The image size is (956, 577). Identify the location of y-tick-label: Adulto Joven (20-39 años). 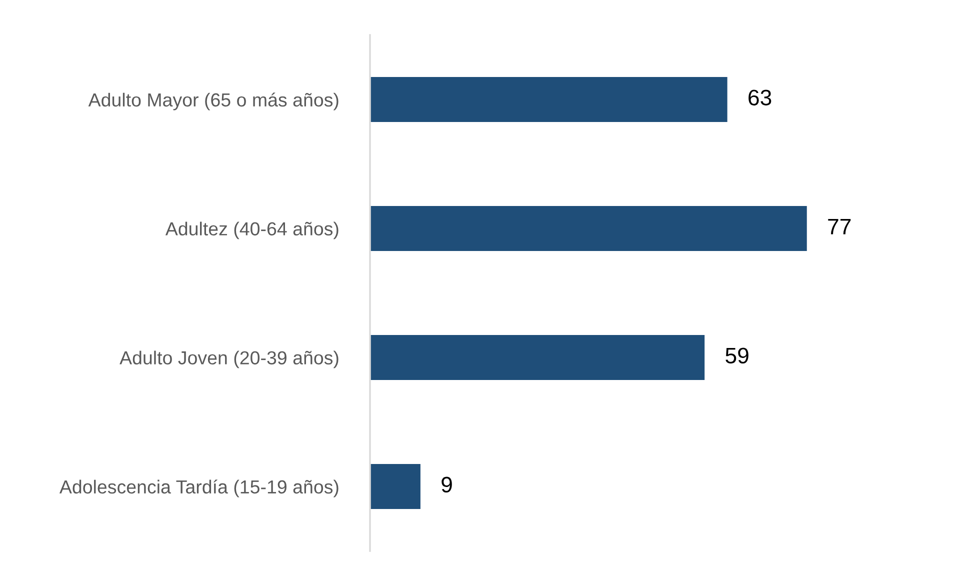
(229, 359).